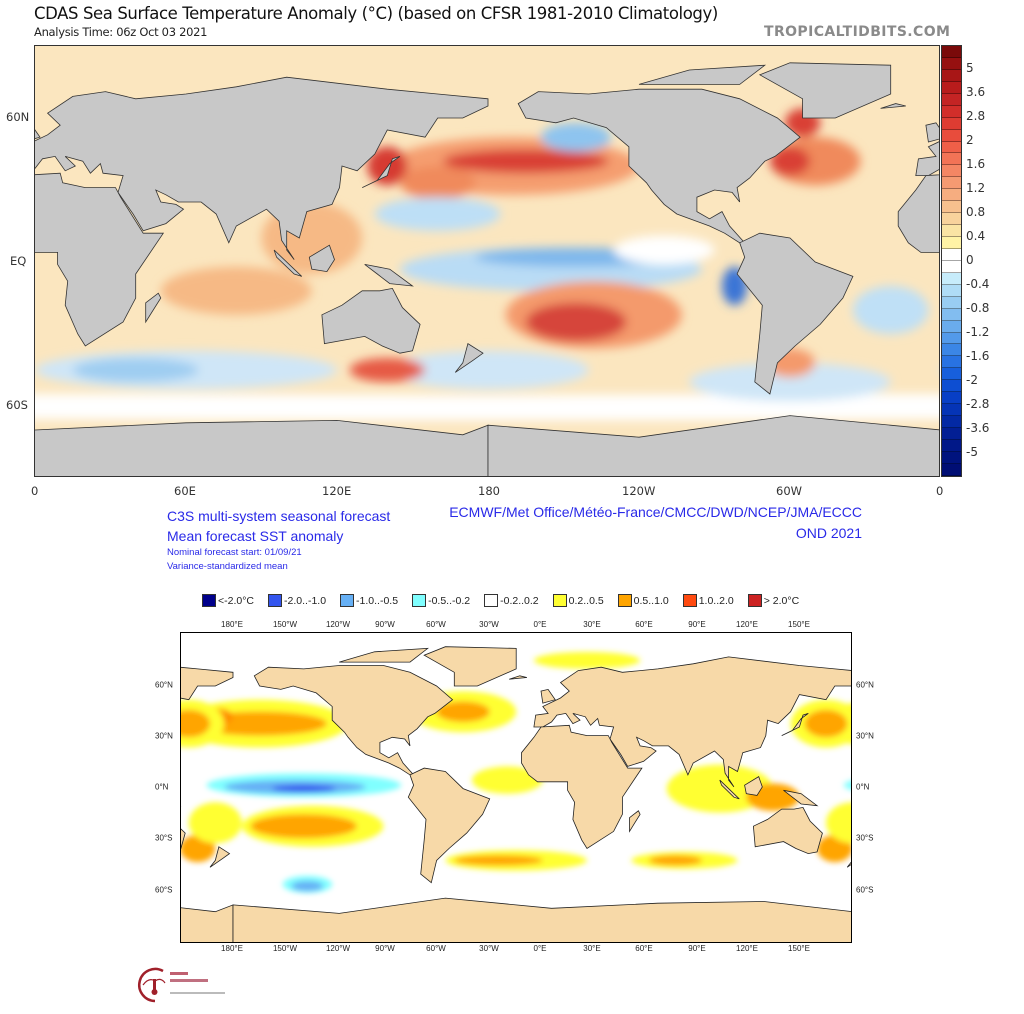  Describe the element at coordinates (255, 536) in the screenshot. I see `forecast-subtitle: Mean forecast SST anomaly` at that location.